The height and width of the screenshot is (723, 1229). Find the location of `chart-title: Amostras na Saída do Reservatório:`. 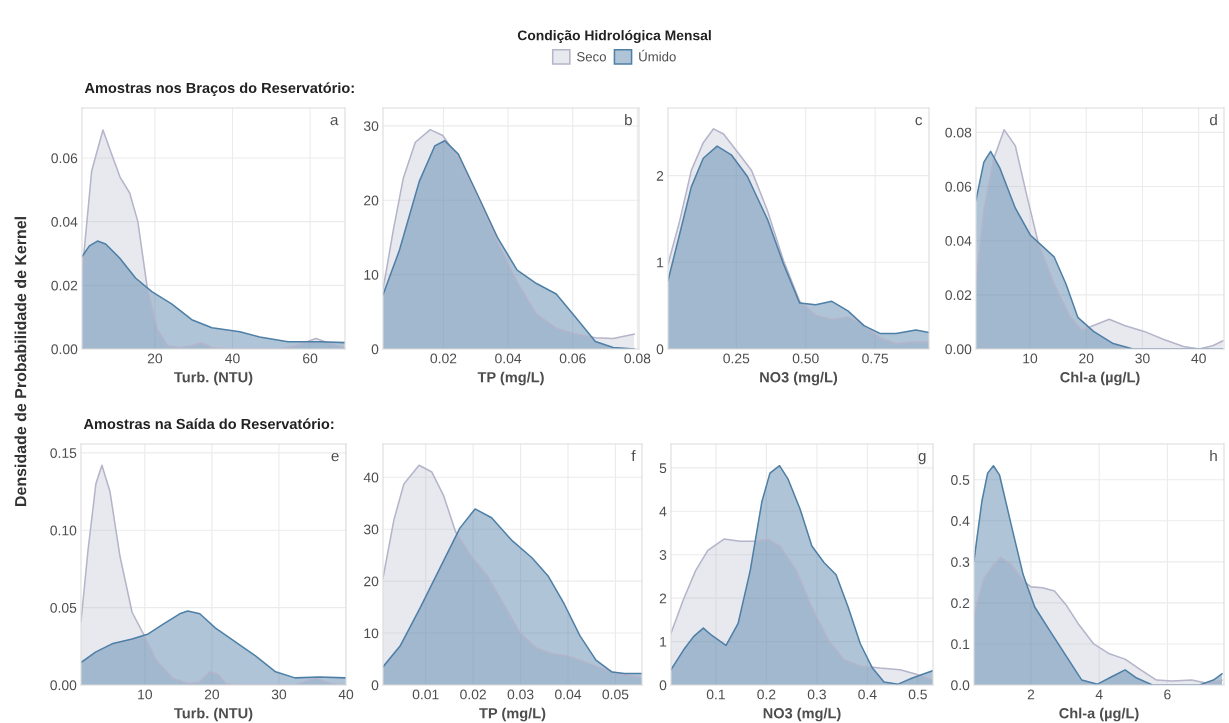

chart-title: Amostras na Saída do Reservatório: is located at coordinates (208, 424).